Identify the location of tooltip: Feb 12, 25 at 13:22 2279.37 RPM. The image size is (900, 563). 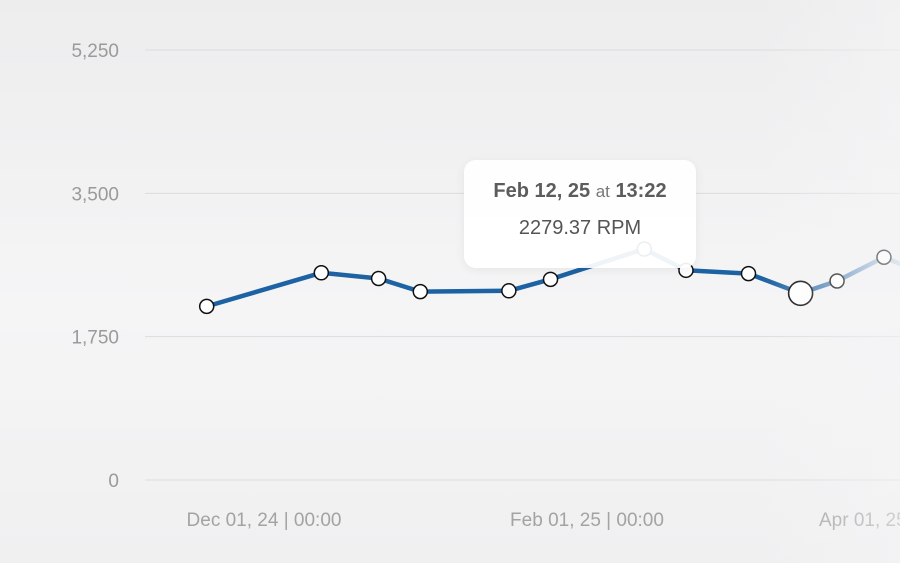
(580, 214).